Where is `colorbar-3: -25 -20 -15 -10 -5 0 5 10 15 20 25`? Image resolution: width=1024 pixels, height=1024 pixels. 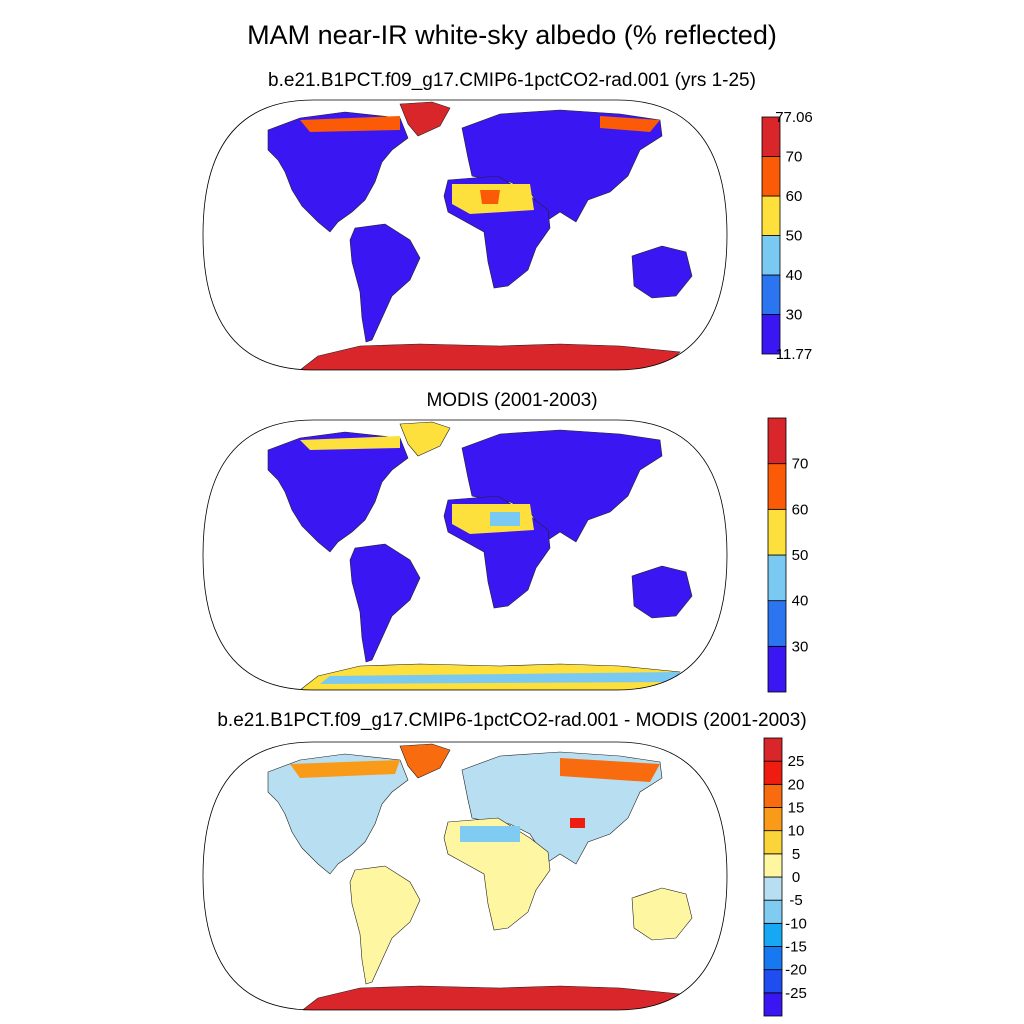
colorbar-3: -25 -20 -15 -10 -5 0 5 10 15 20 25 is located at coordinates (785, 877).